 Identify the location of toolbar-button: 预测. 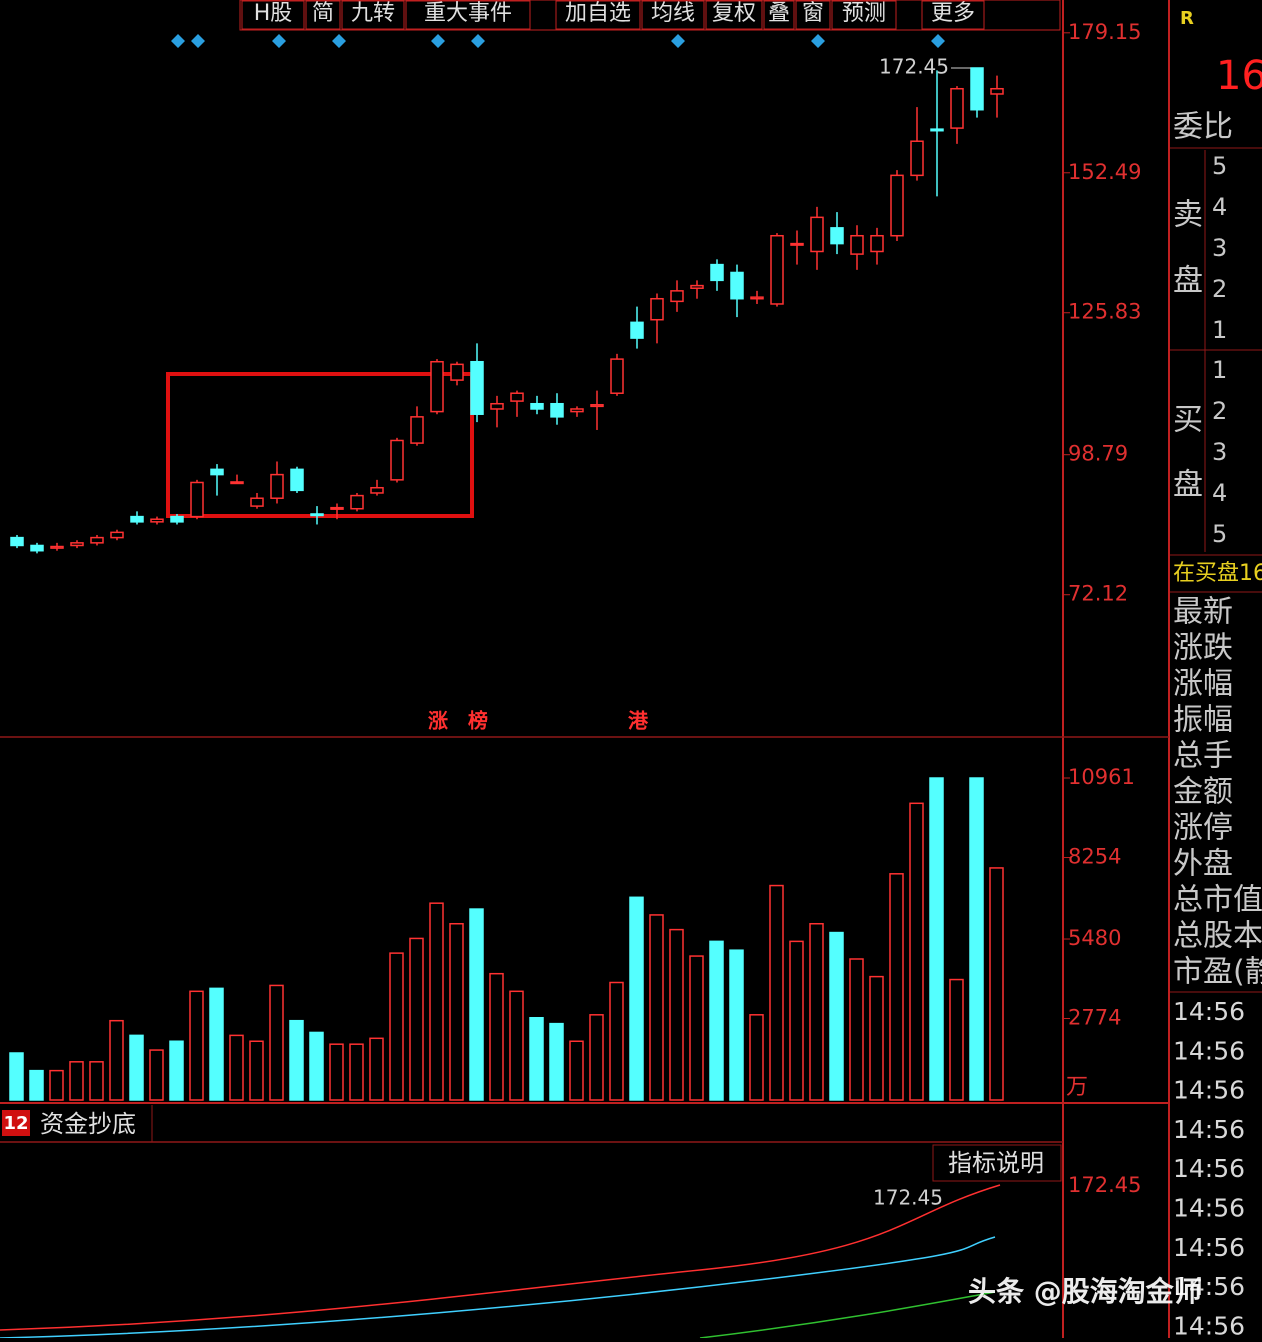
(864, 13).